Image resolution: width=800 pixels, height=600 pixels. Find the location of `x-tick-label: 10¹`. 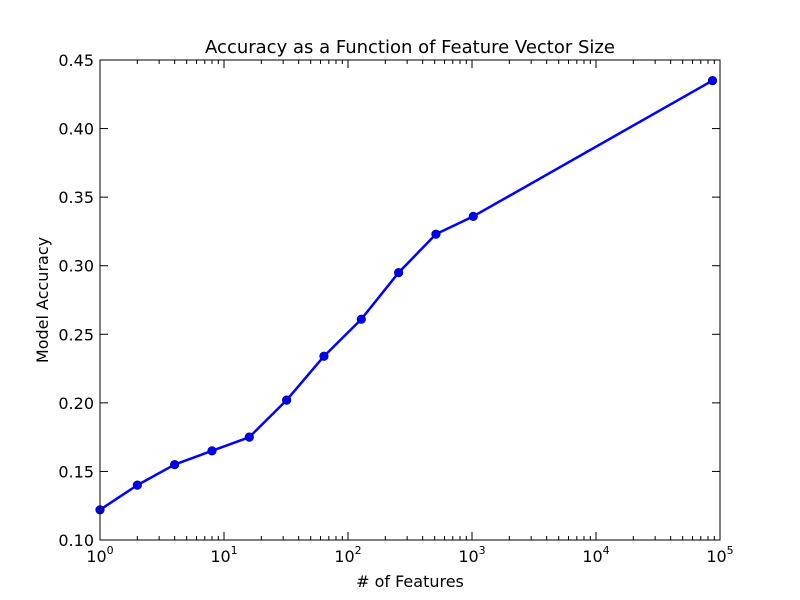

x-tick-label: 10¹ is located at coordinates (223, 555).